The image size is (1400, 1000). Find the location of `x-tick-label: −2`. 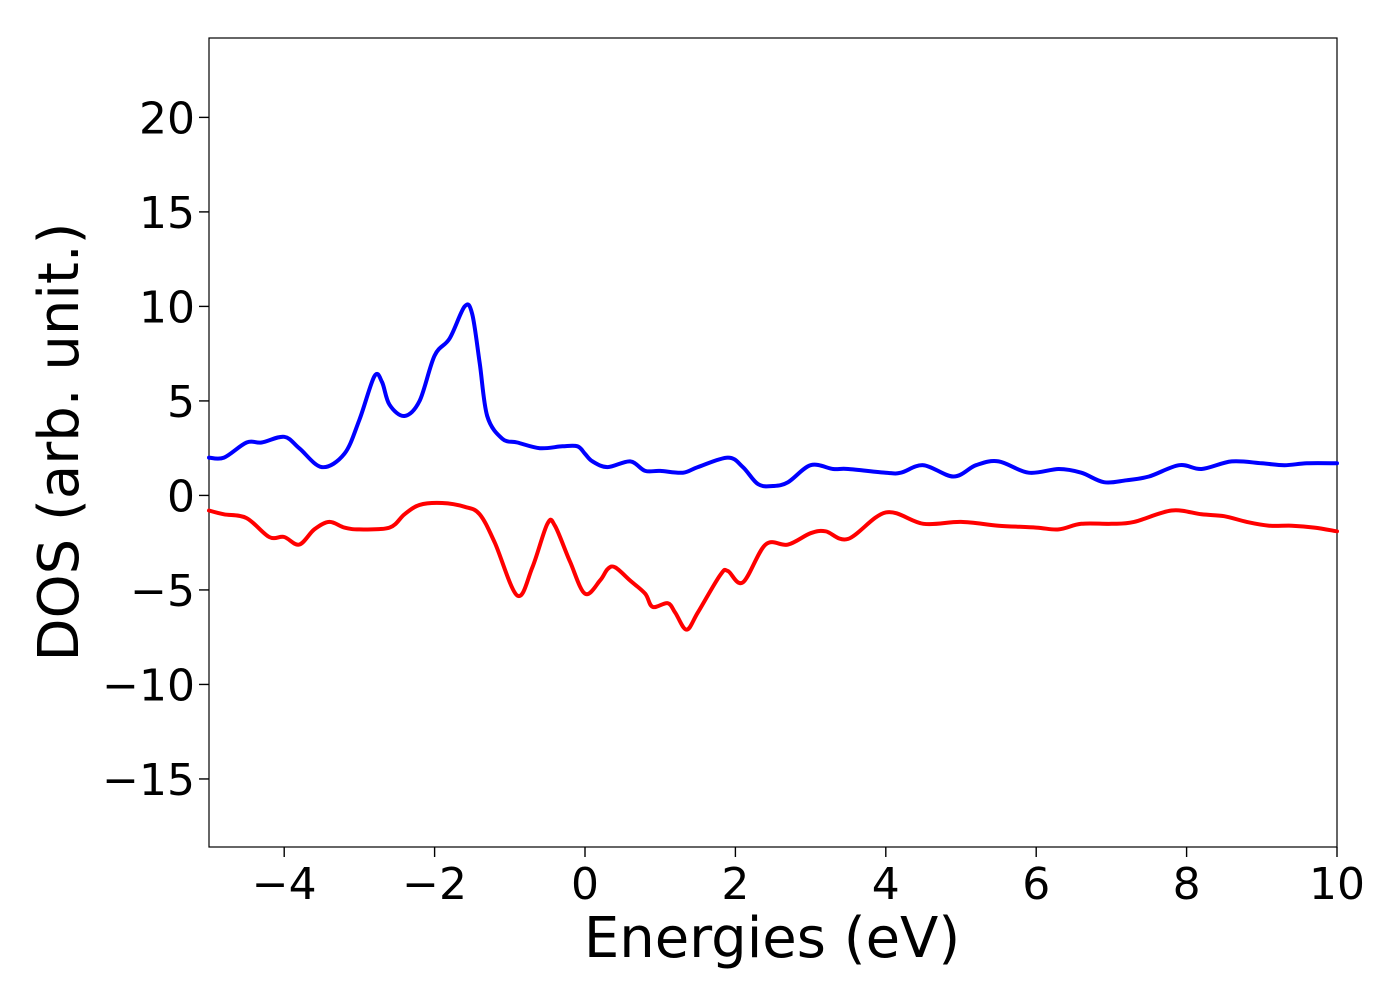

x-tick-label: −2 is located at coordinates (434, 884).